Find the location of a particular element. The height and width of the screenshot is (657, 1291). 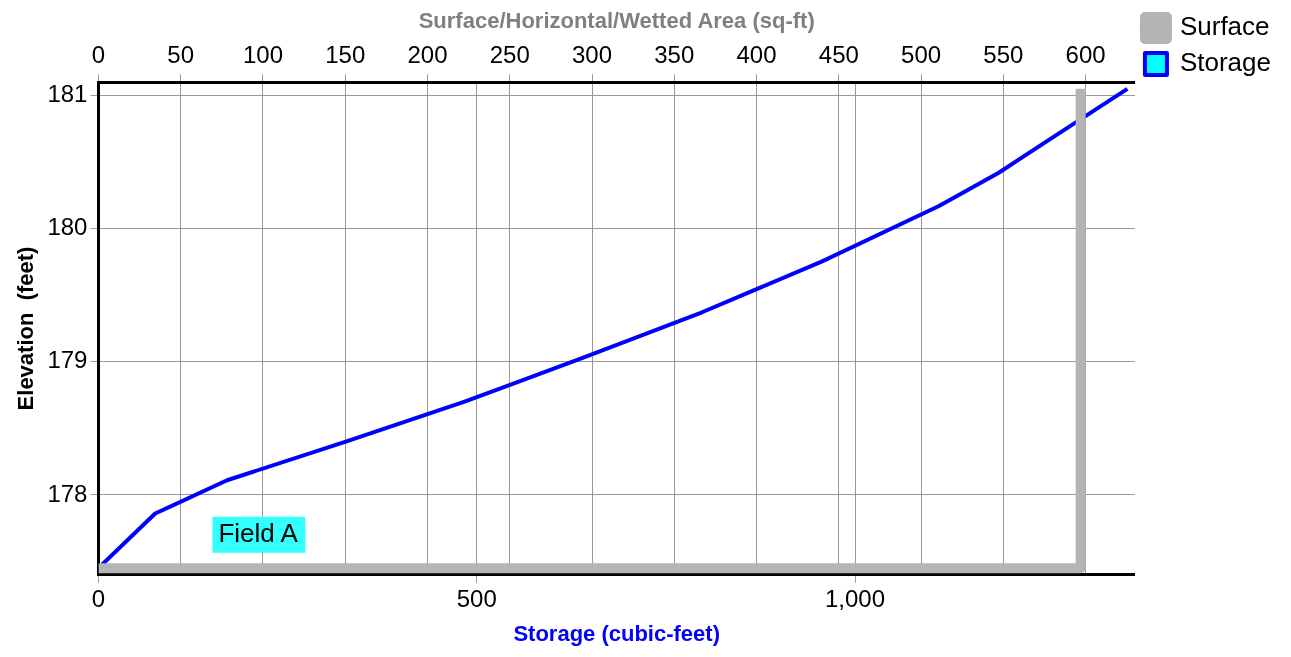

x2-tick-label: 600 is located at coordinates (1085, 55).